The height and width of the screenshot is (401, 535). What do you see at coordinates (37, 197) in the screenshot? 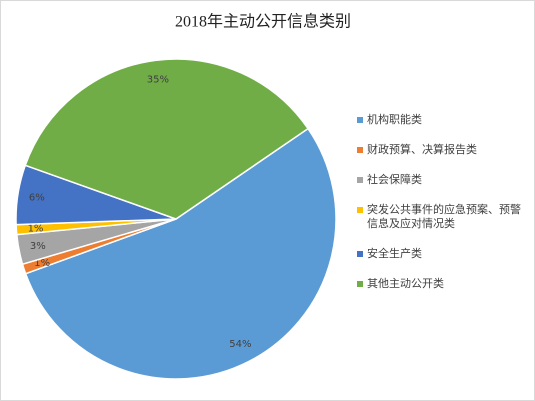
I see `data-label: 6%` at bounding box center [37, 197].